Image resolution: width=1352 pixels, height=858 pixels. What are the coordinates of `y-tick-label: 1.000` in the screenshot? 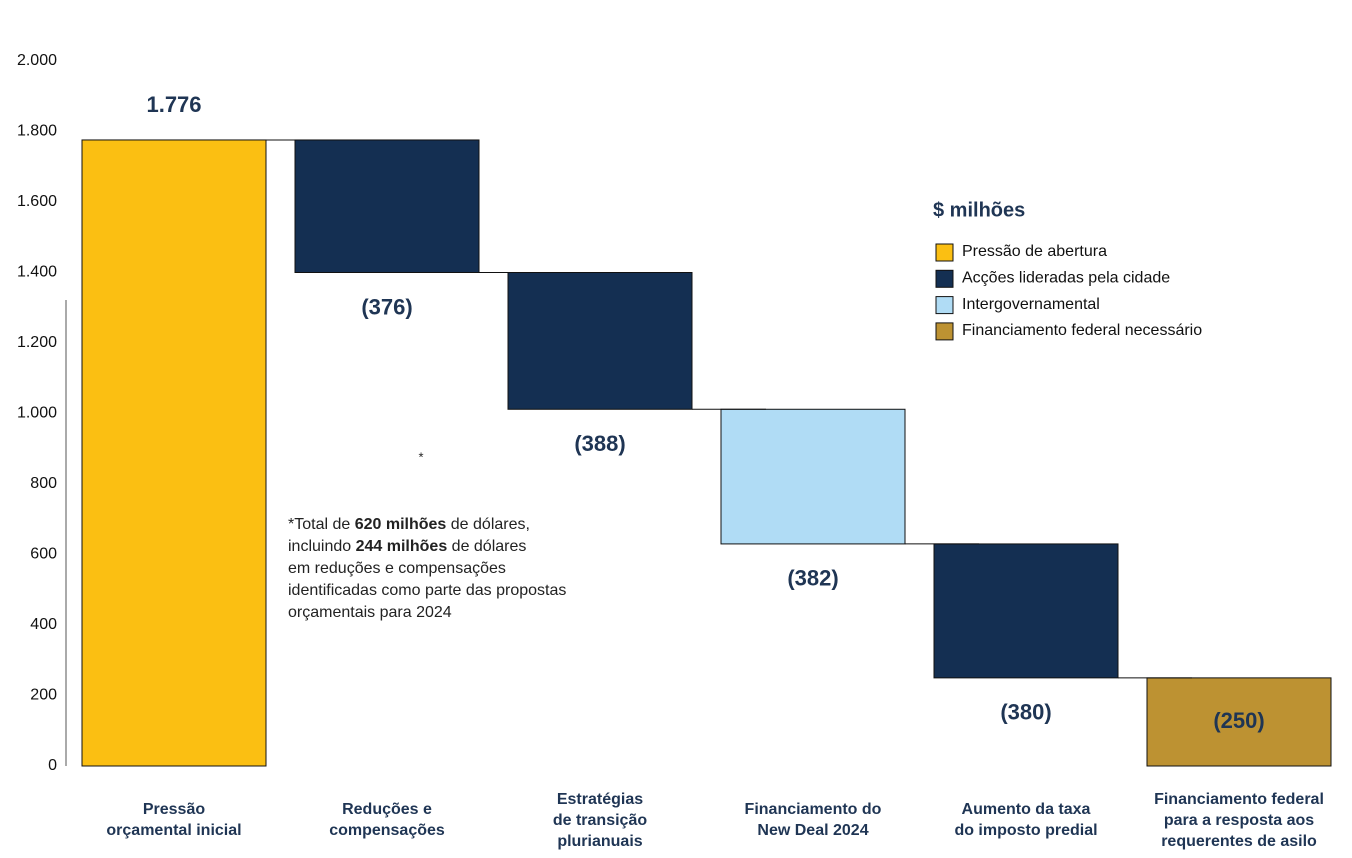 It's located at (37, 413).